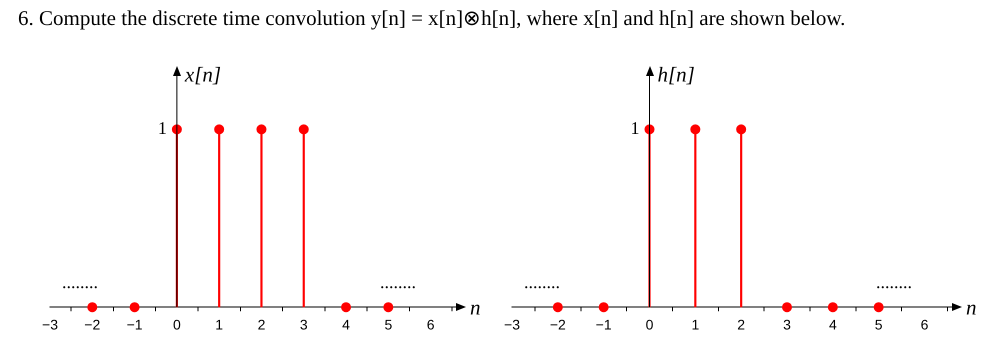  Describe the element at coordinates (676, 74) in the screenshot. I see `y-axis-title: h[n]` at that location.